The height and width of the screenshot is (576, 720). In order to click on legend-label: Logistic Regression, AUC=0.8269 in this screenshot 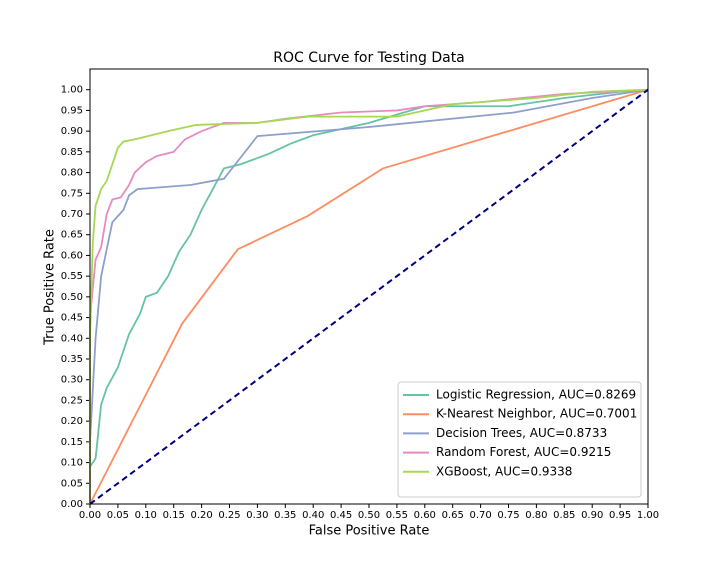, I will do `click(536, 395)`.